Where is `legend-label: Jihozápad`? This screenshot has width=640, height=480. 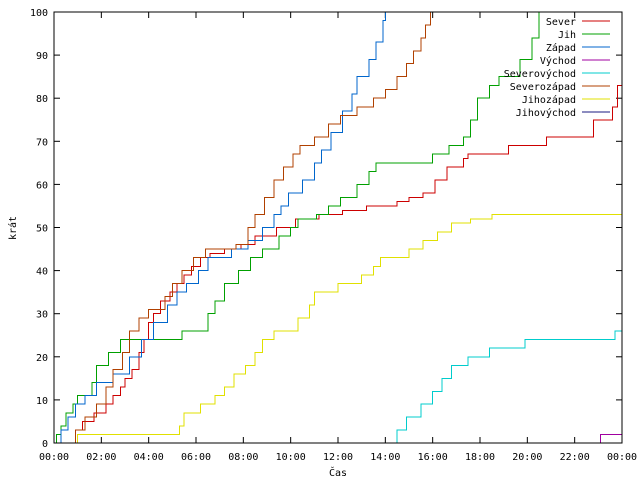 legend-label: Jihozápad is located at coordinates (549, 100).